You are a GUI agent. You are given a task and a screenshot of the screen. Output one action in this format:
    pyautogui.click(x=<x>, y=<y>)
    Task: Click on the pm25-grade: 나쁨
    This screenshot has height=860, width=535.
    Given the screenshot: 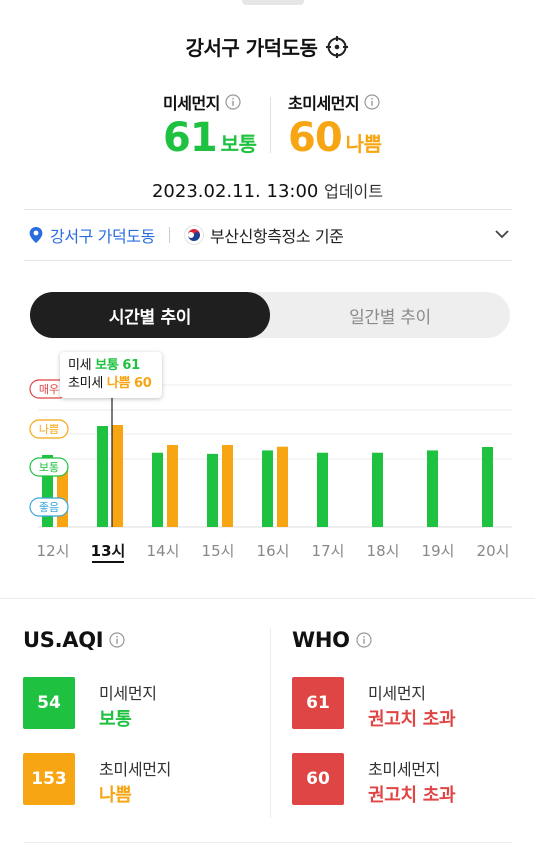 What is the action you would take?
    pyautogui.click(x=363, y=144)
    